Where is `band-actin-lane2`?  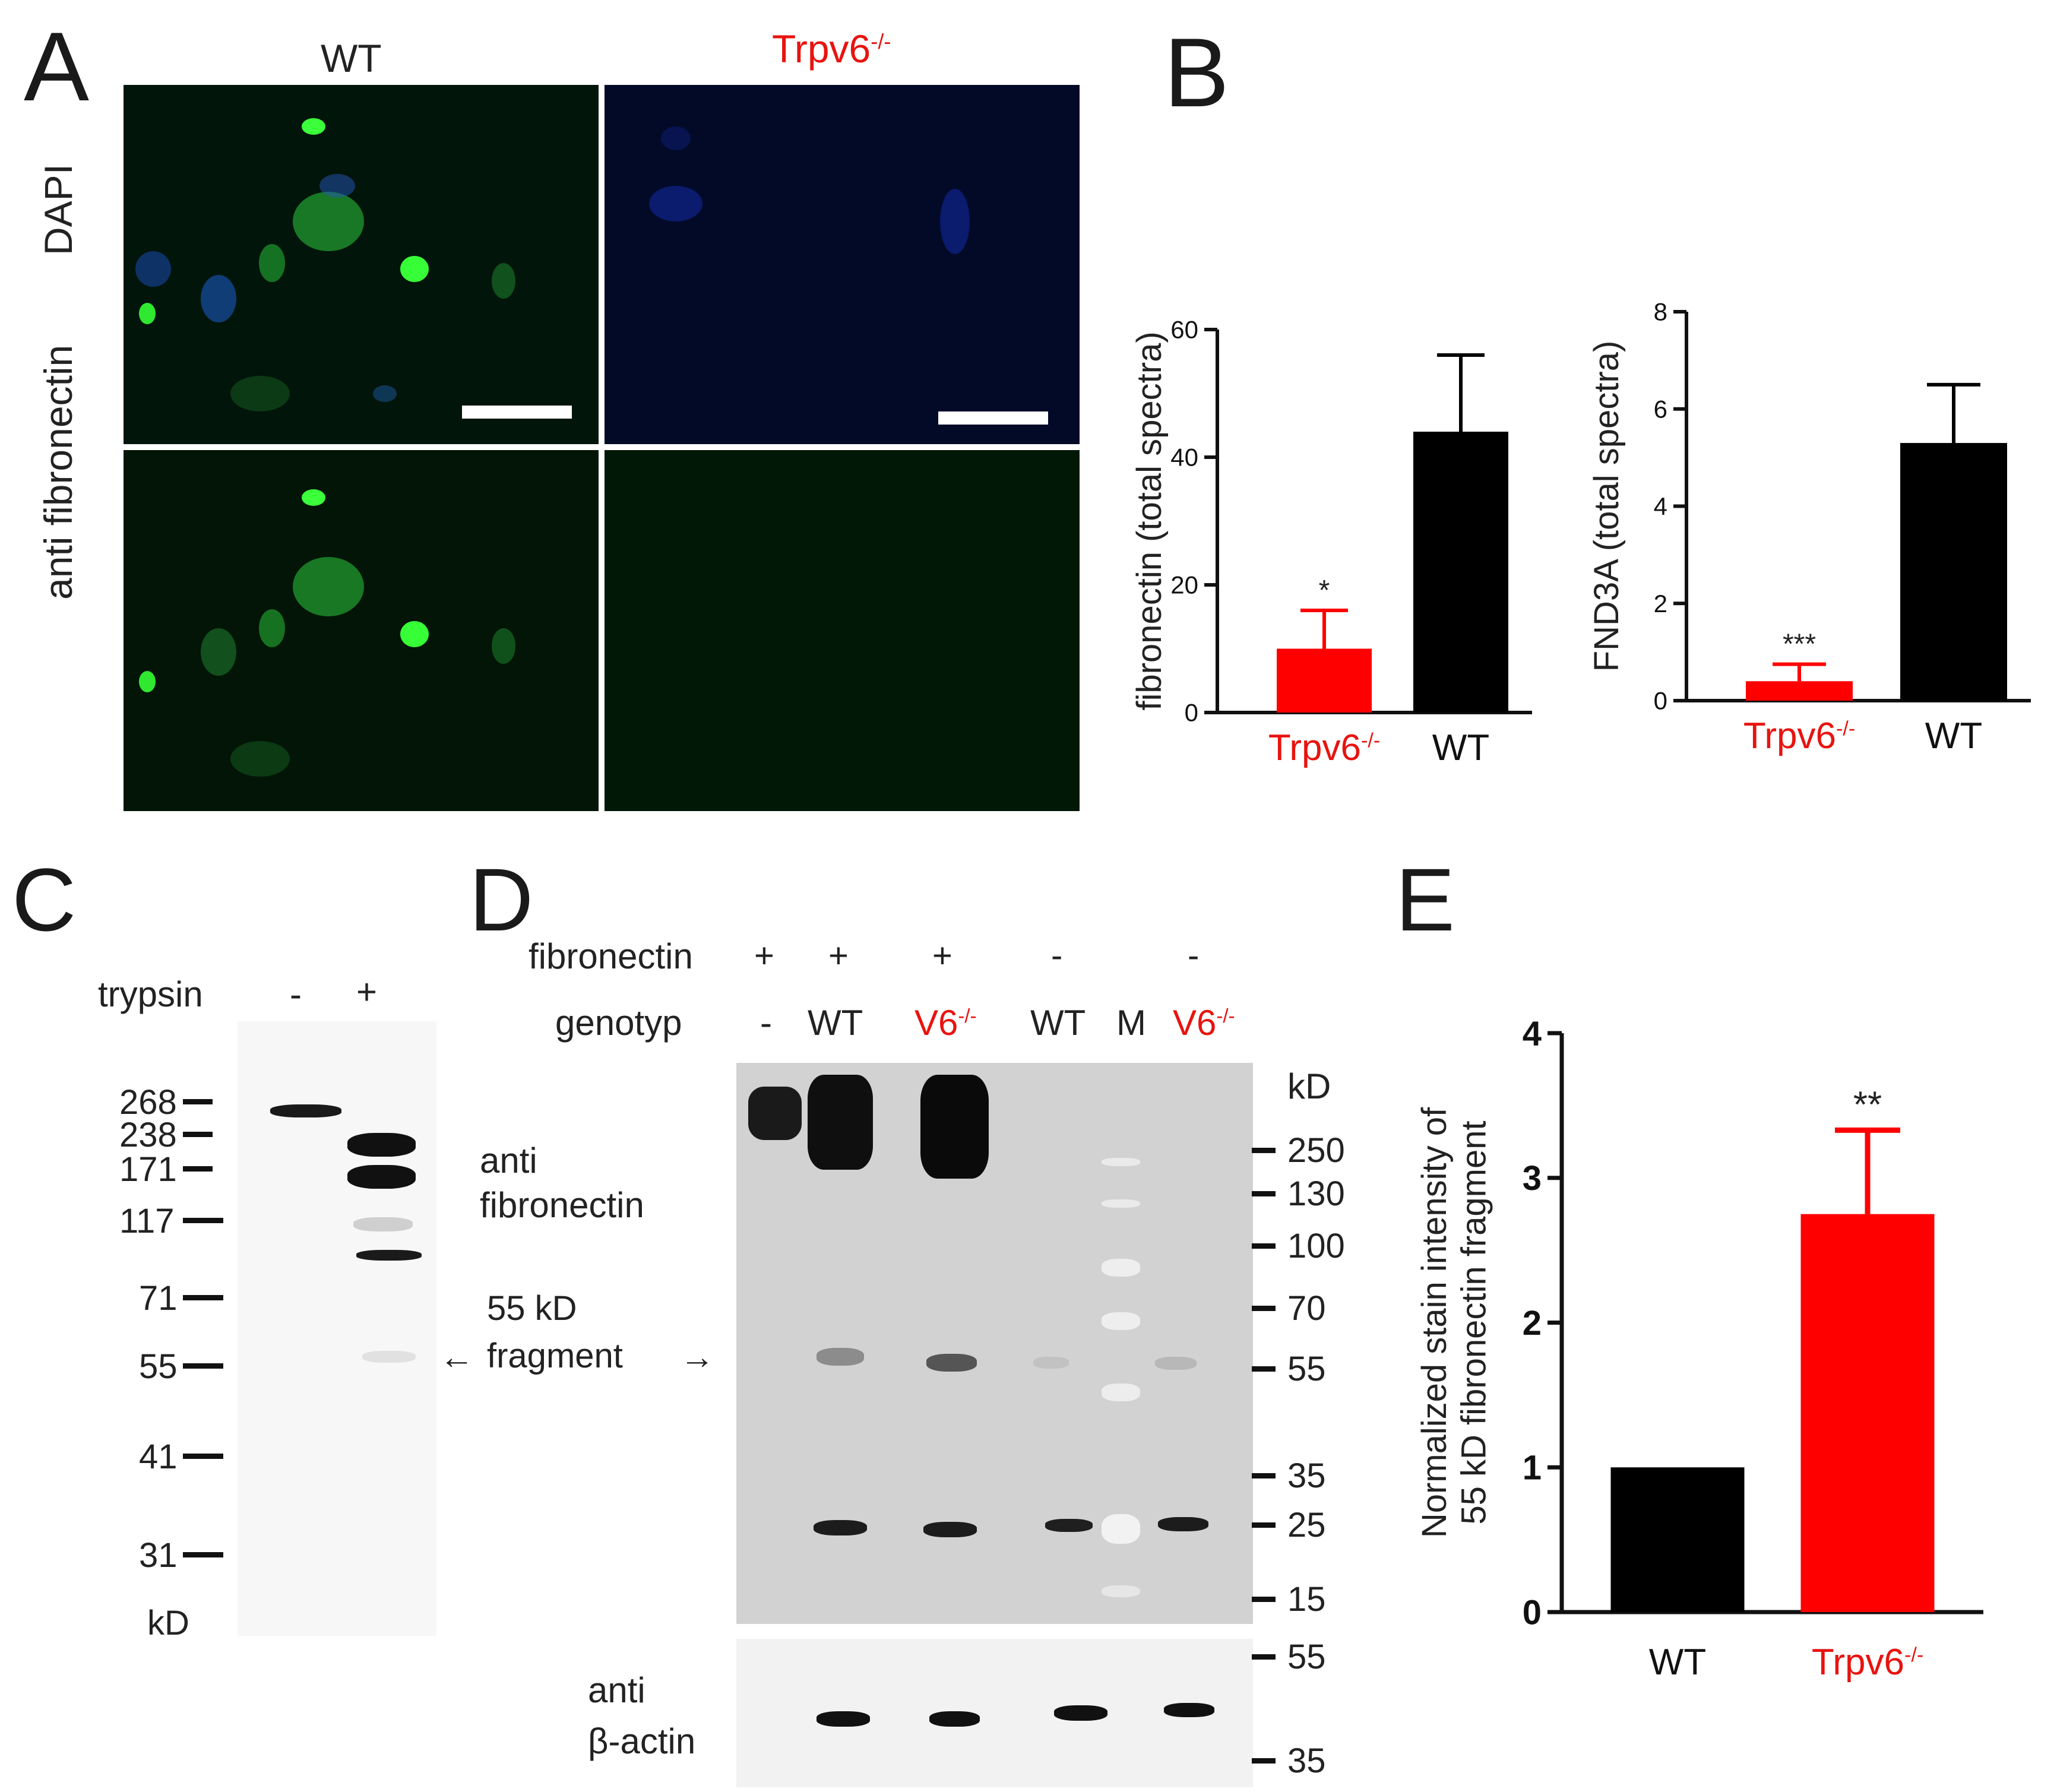 band-actin-lane2 is located at coordinates (844, 1719).